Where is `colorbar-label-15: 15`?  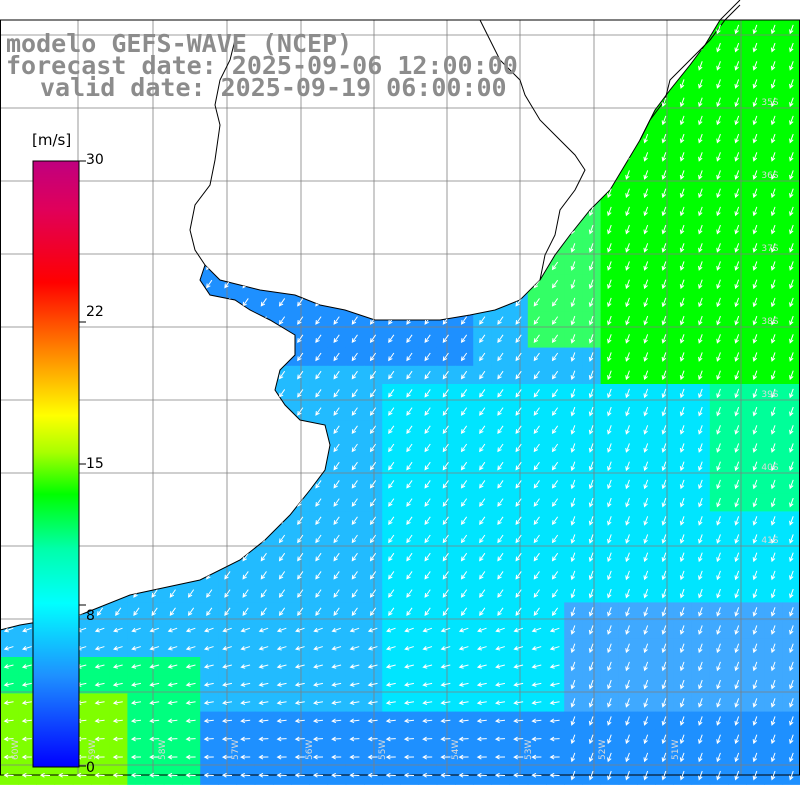 colorbar-label-15: 15 is located at coordinates (95, 464).